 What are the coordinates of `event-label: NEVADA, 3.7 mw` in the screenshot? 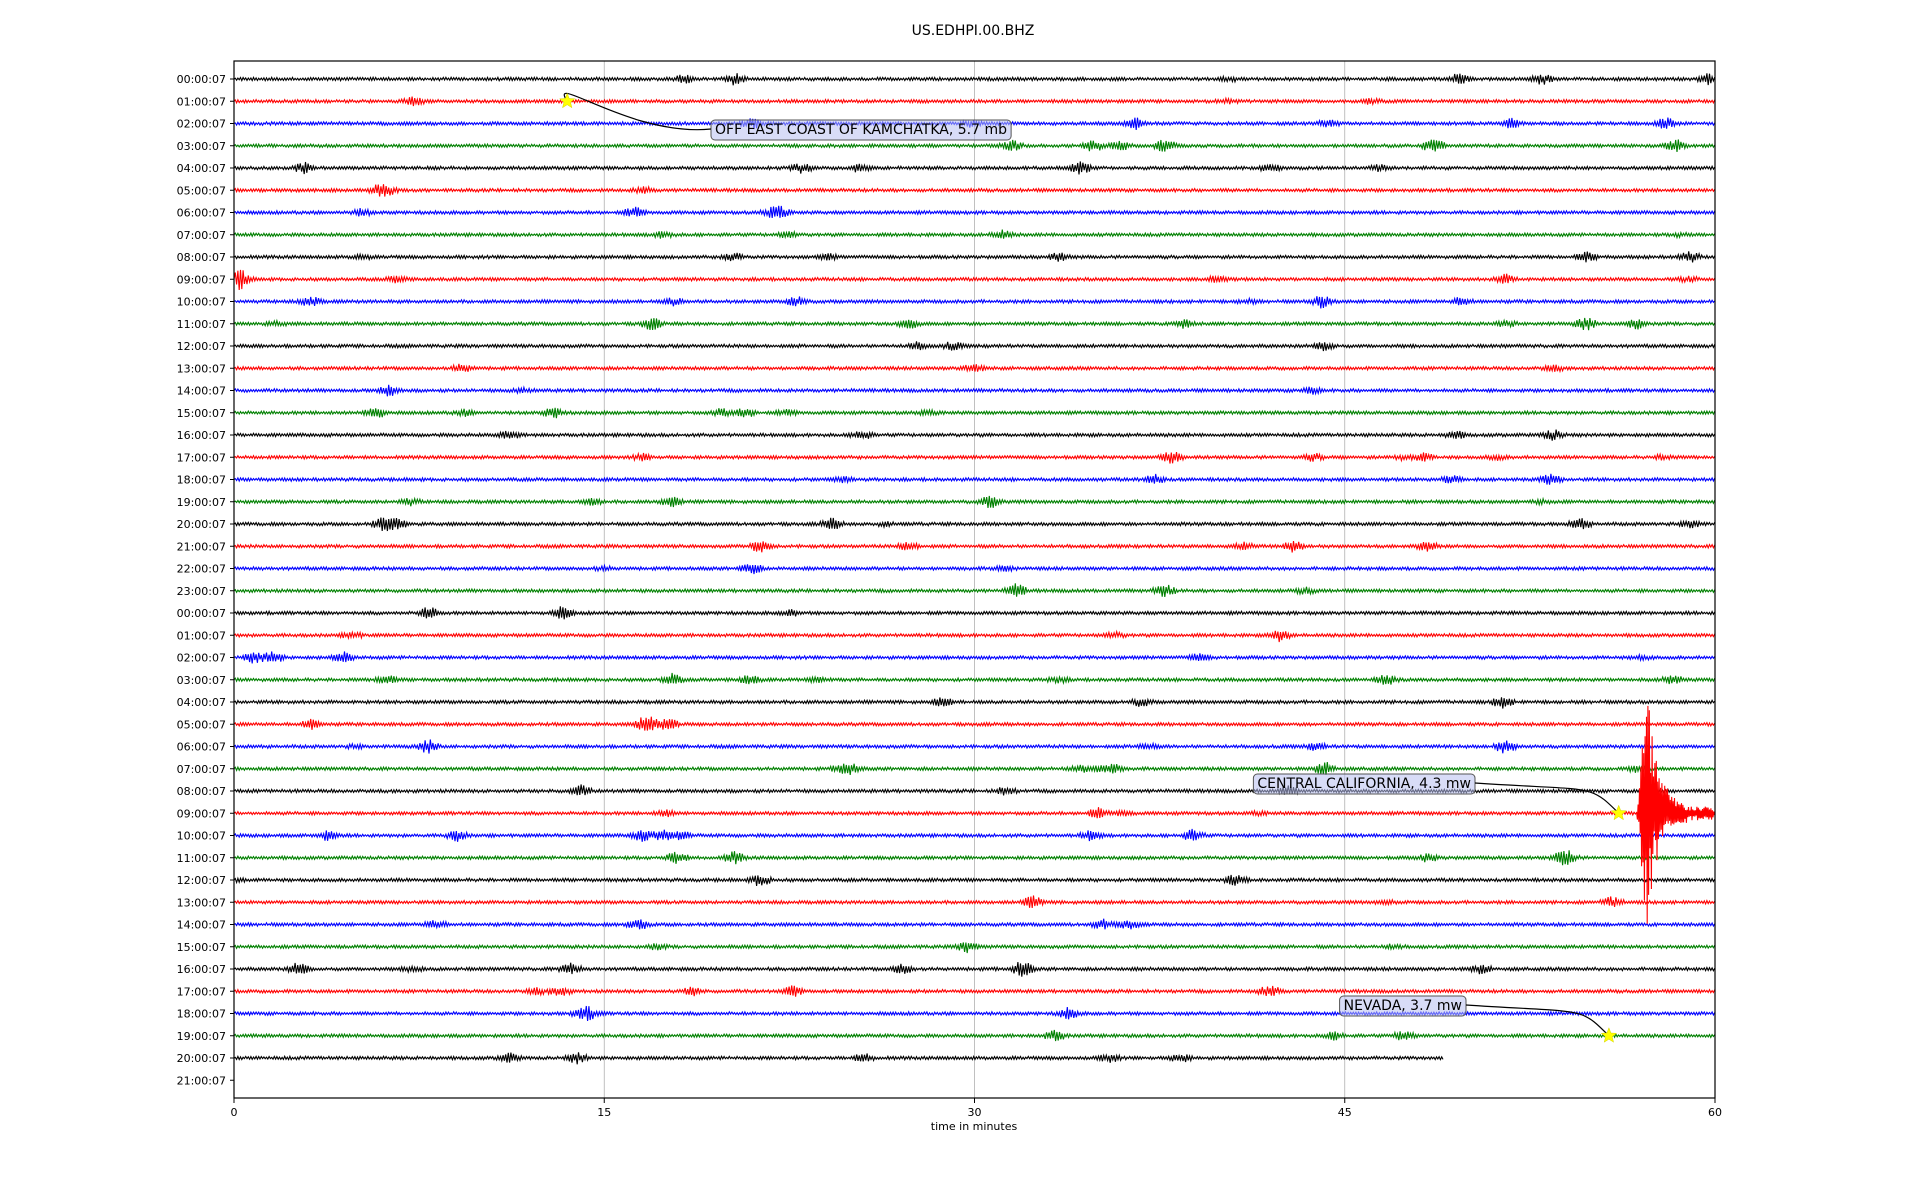 It's located at (1403, 1006).